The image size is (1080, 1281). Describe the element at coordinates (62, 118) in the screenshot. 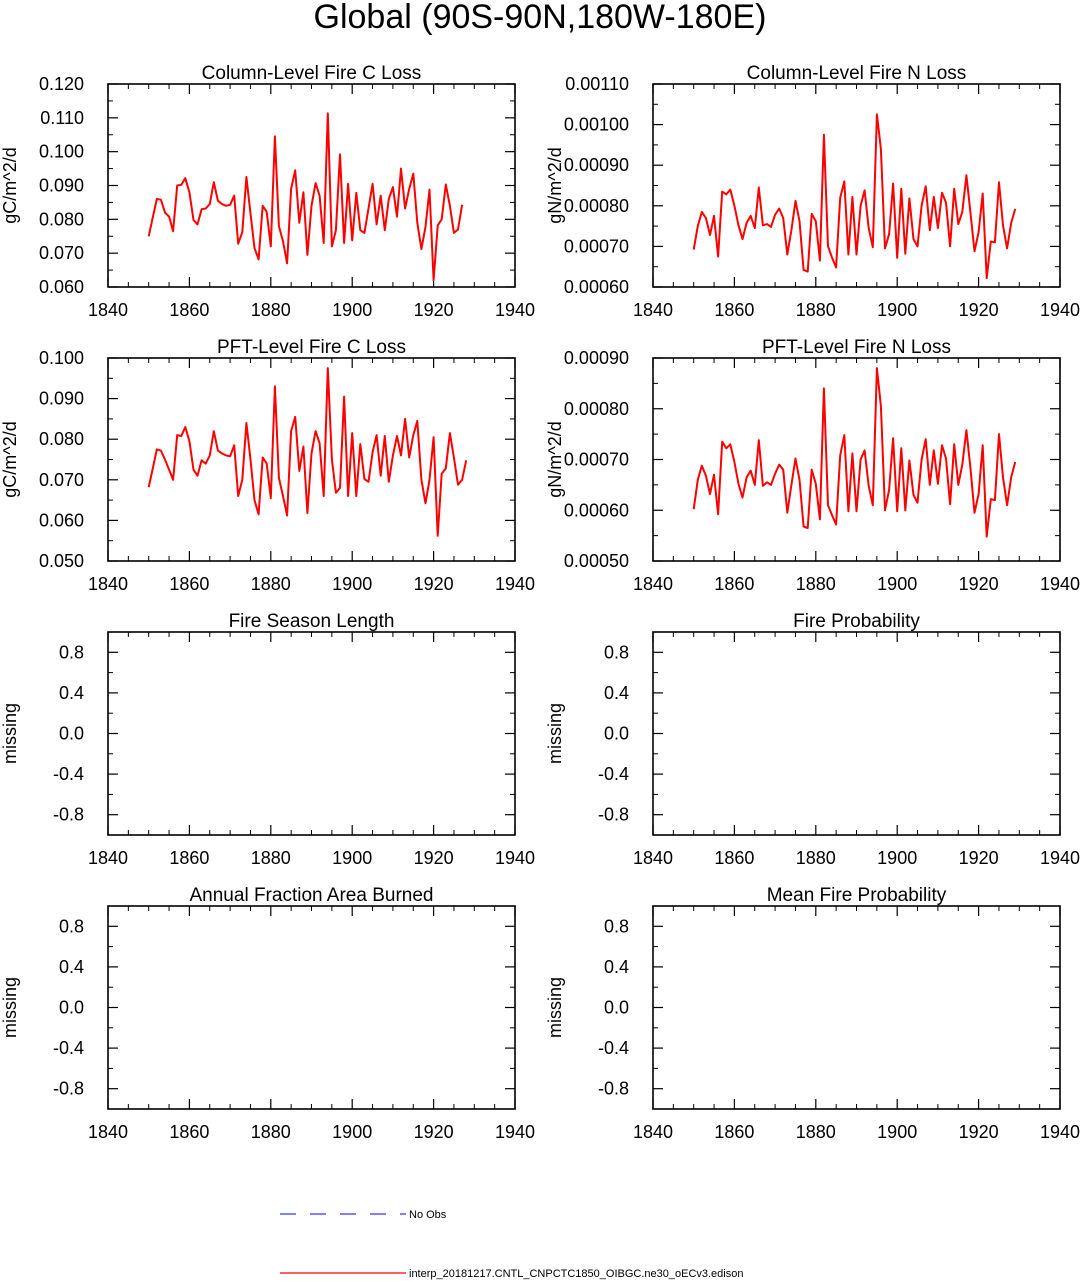

I see `y-tick-label: 0.110` at that location.